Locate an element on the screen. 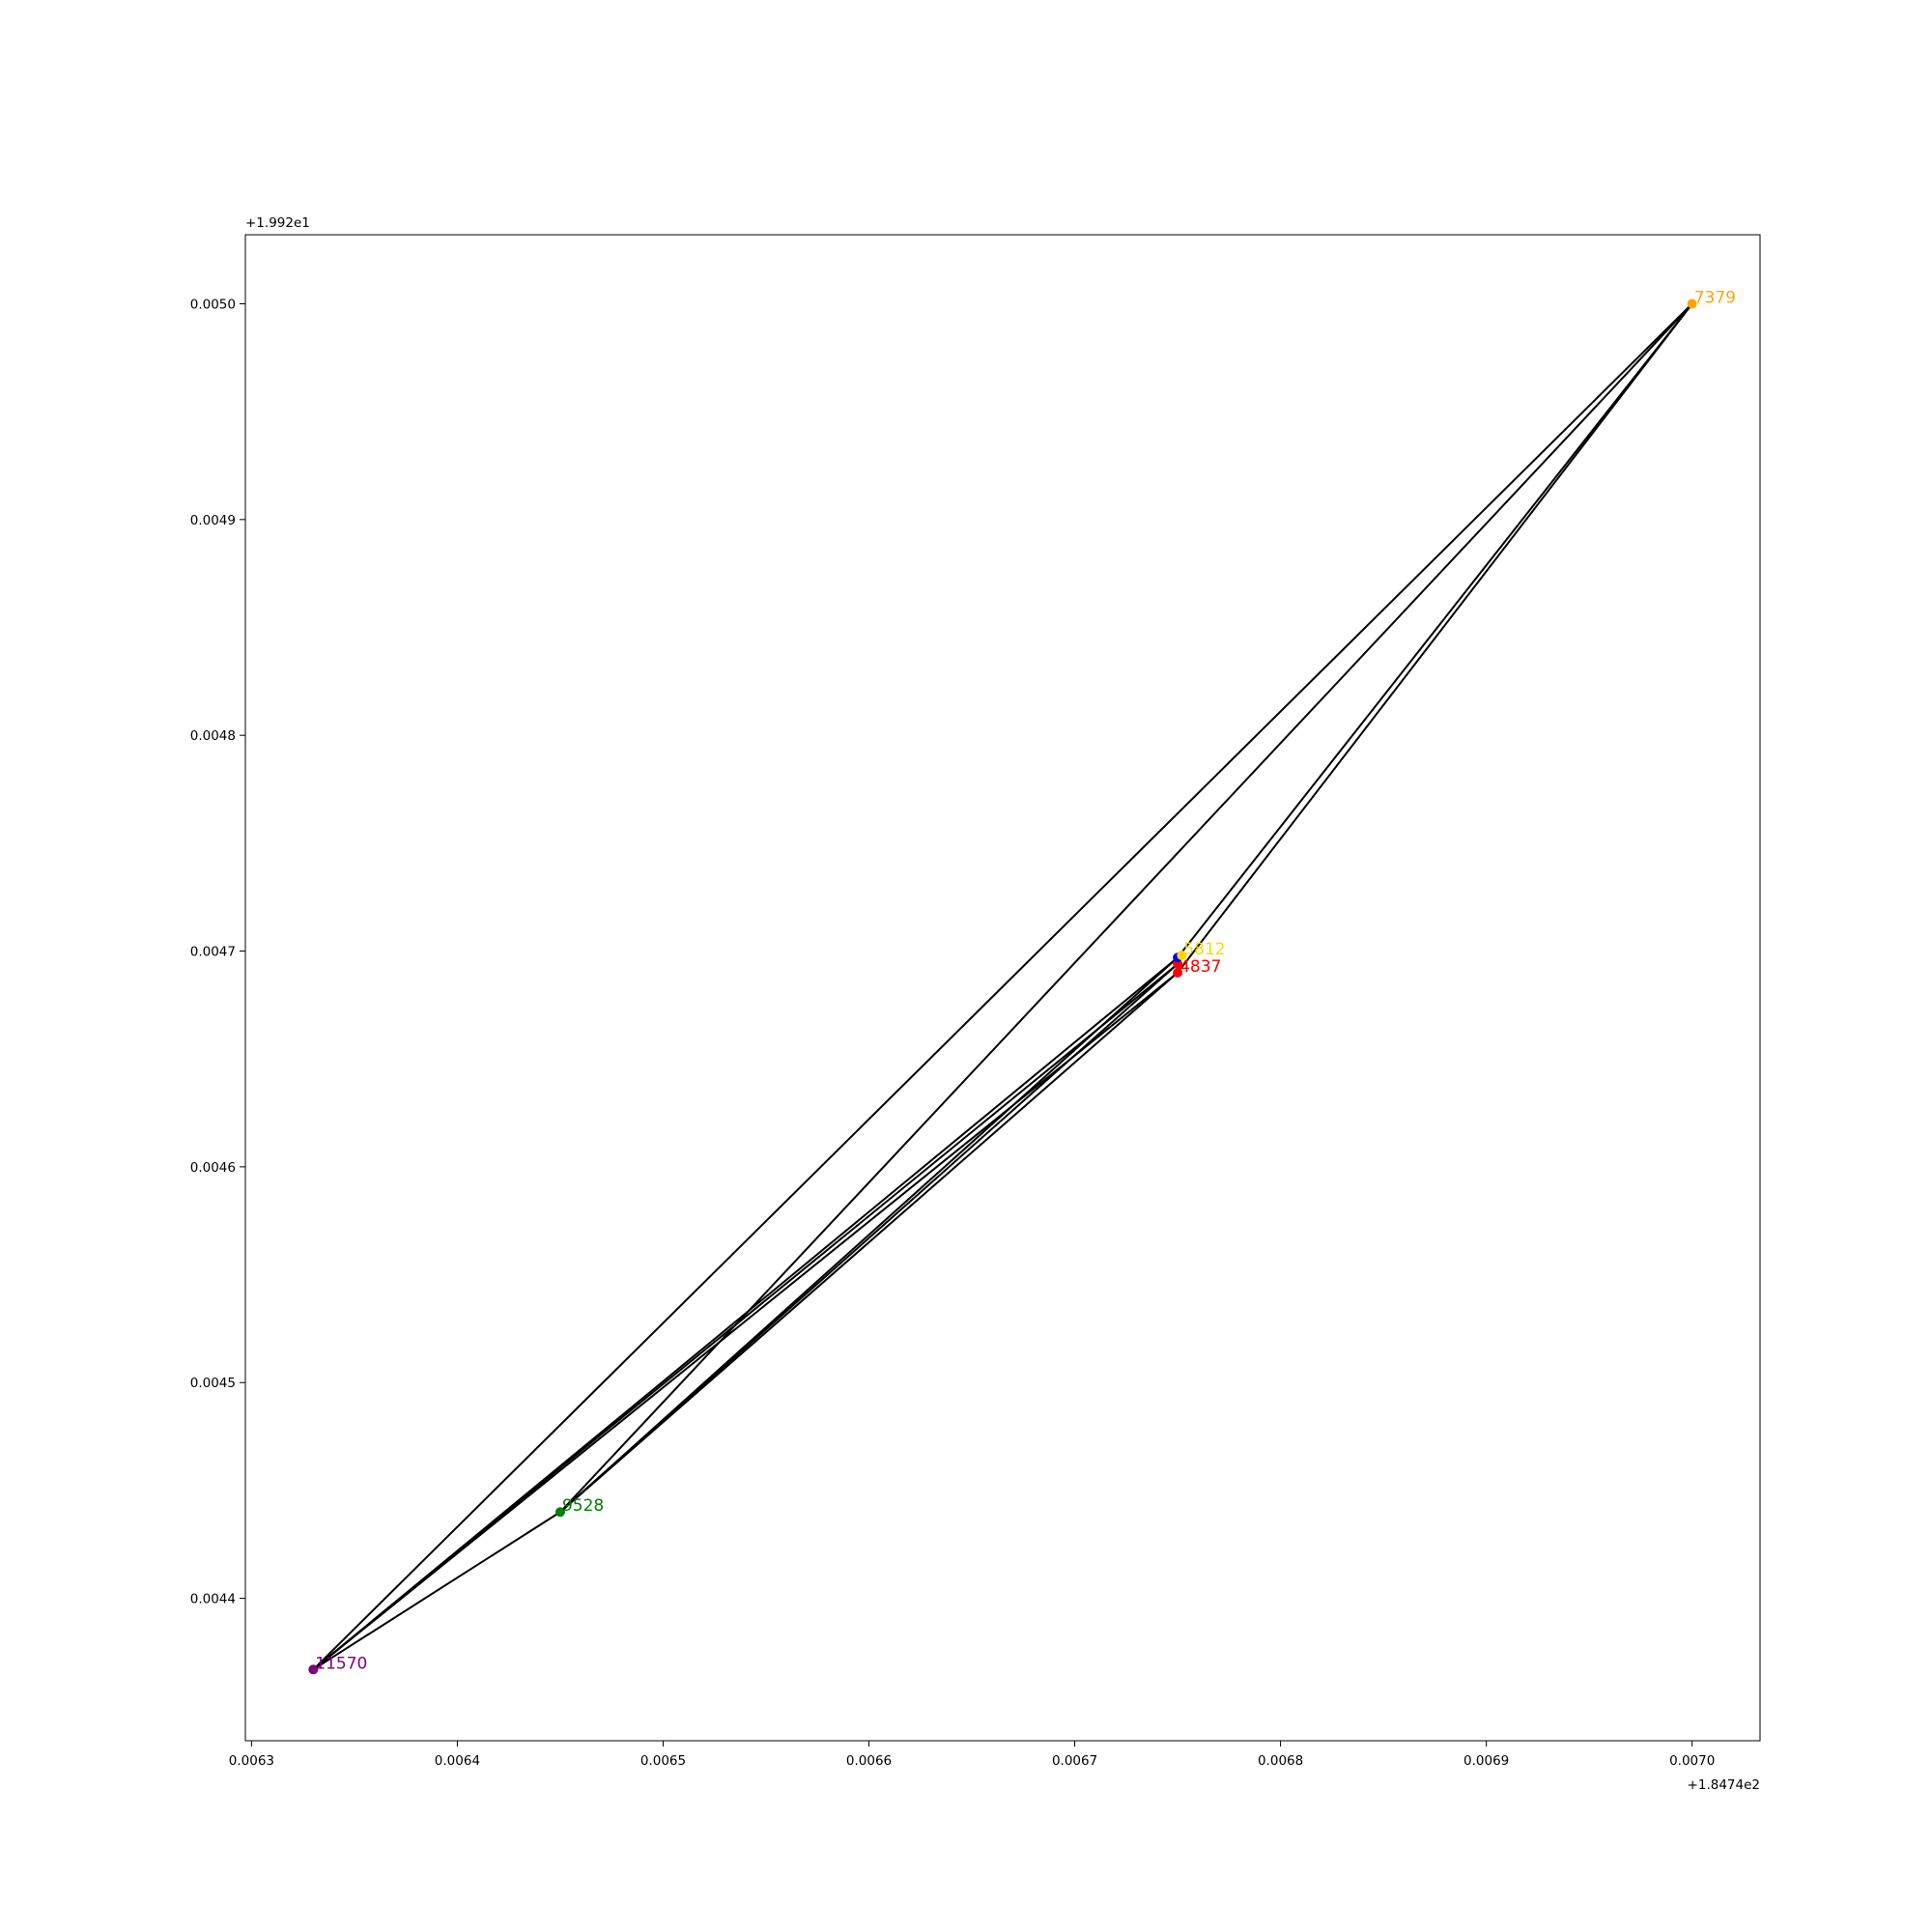  edge-9528-b1 is located at coordinates (869, 1234).